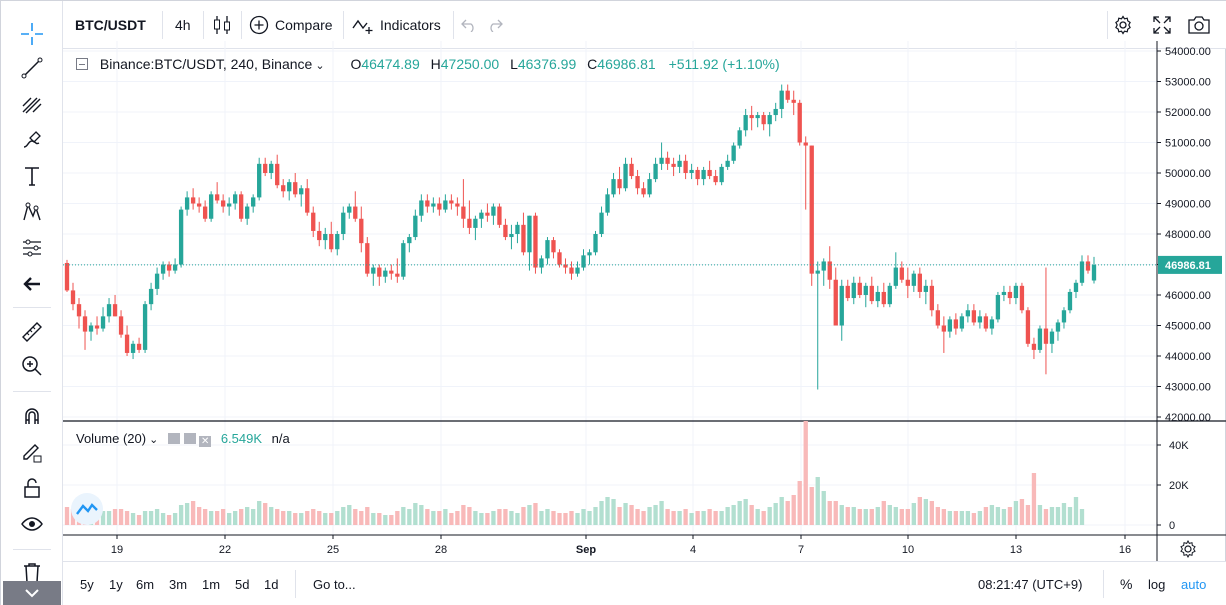 The image size is (1226, 605). What do you see at coordinates (469, 25) in the screenshot?
I see `undo-button` at bounding box center [469, 25].